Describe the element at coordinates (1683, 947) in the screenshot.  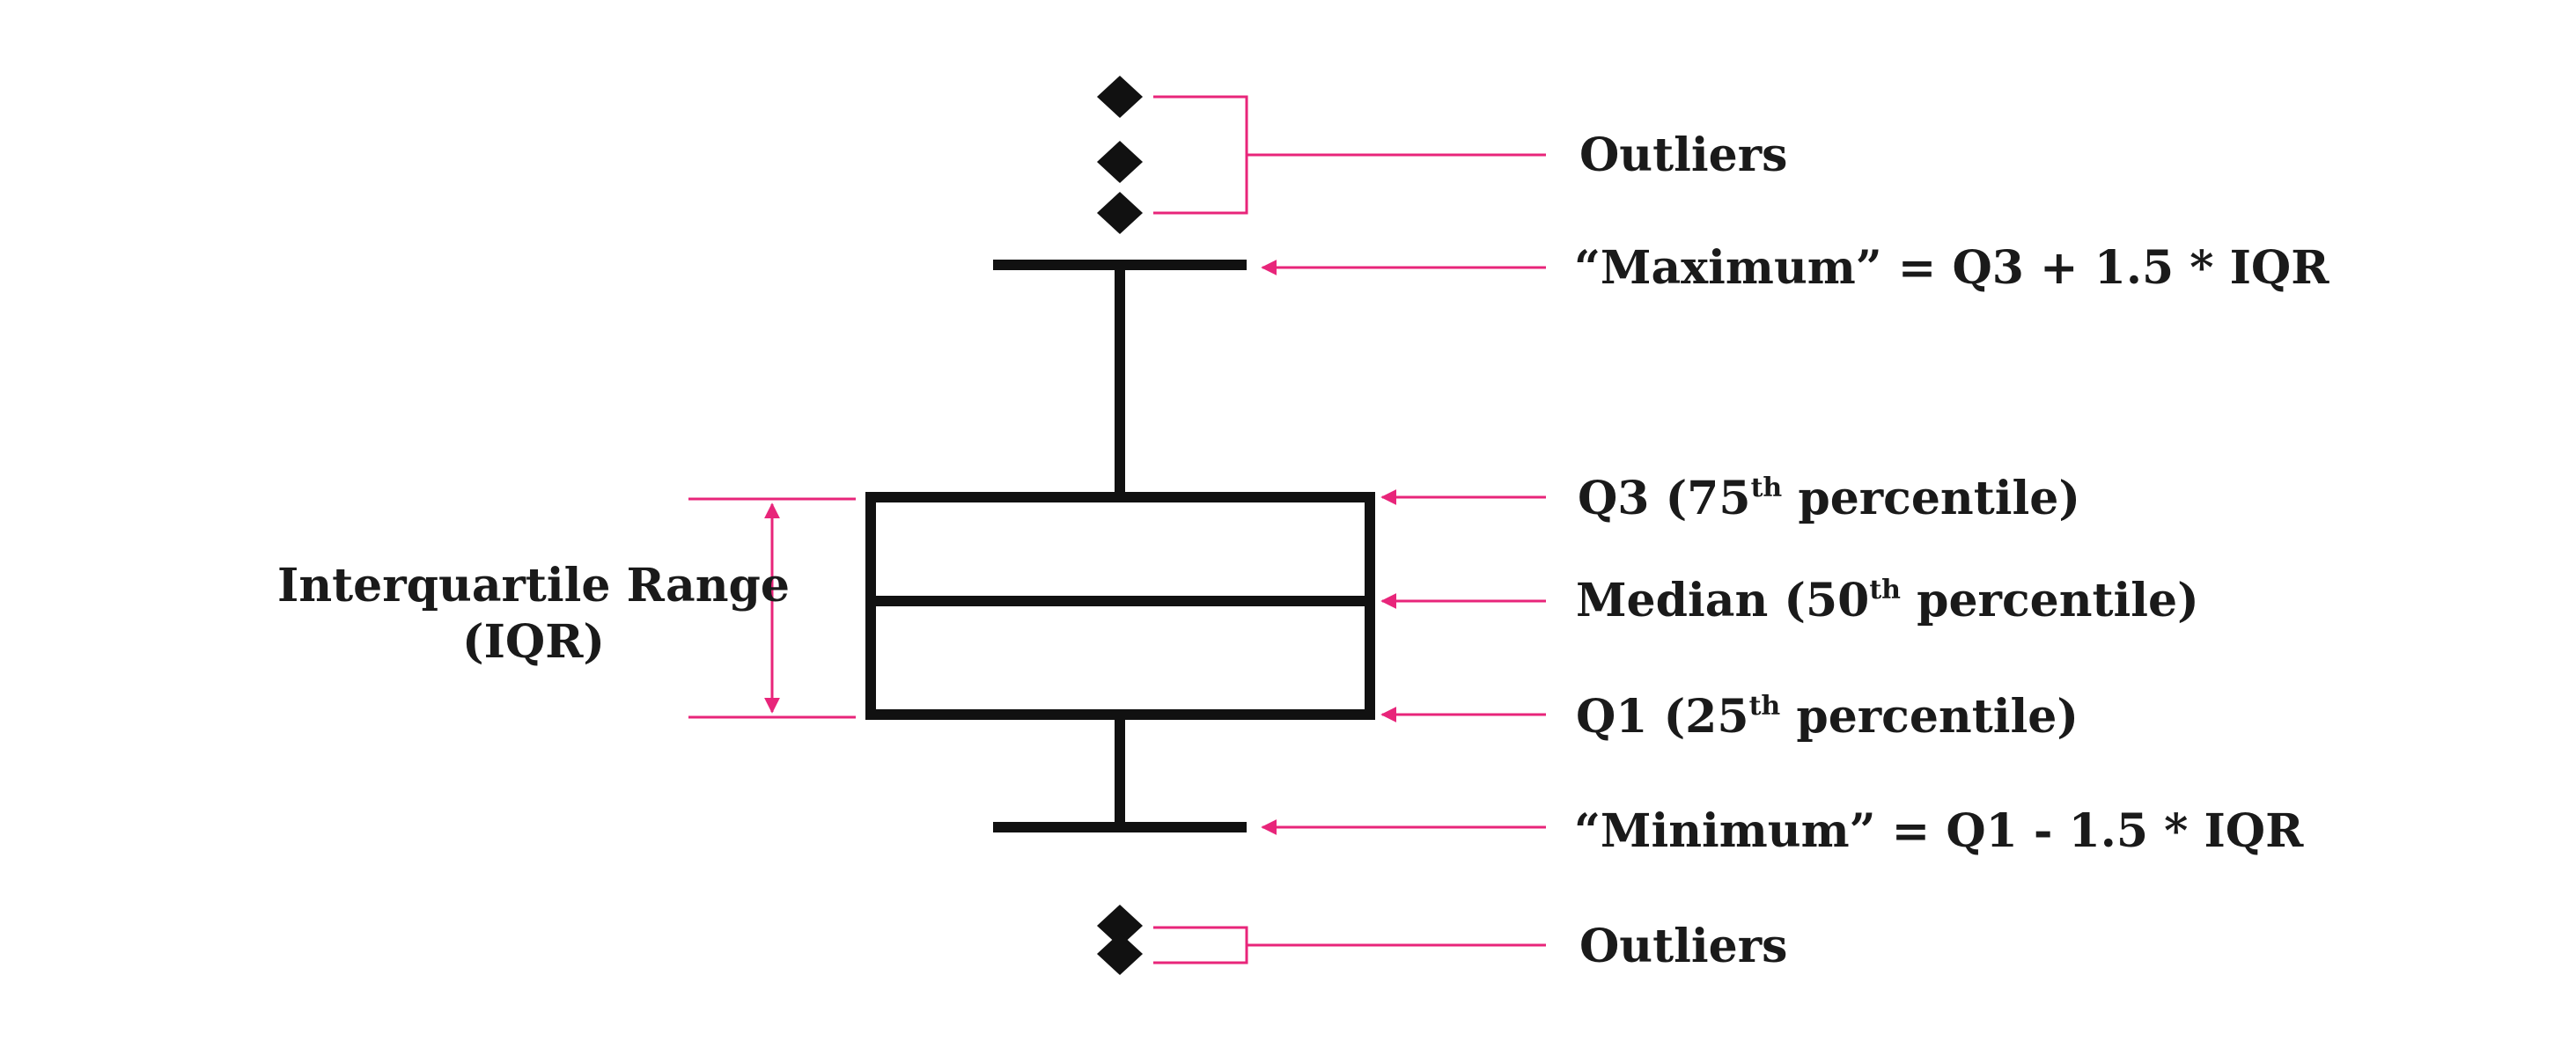
I see `outliers-bottom-label: Outliers` at that location.